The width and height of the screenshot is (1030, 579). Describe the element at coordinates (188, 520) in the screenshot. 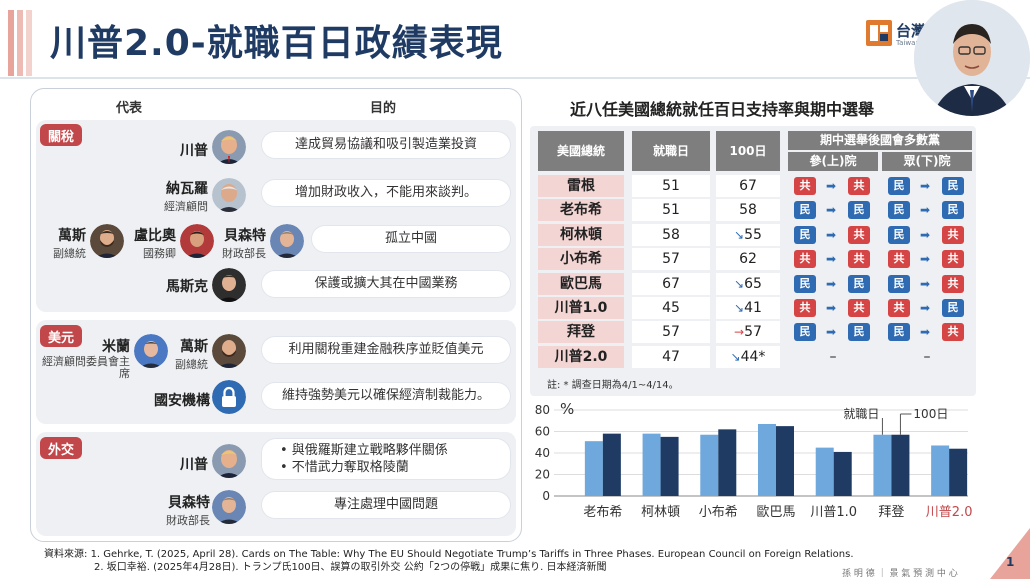

I see `person-title: 財政部長` at that location.